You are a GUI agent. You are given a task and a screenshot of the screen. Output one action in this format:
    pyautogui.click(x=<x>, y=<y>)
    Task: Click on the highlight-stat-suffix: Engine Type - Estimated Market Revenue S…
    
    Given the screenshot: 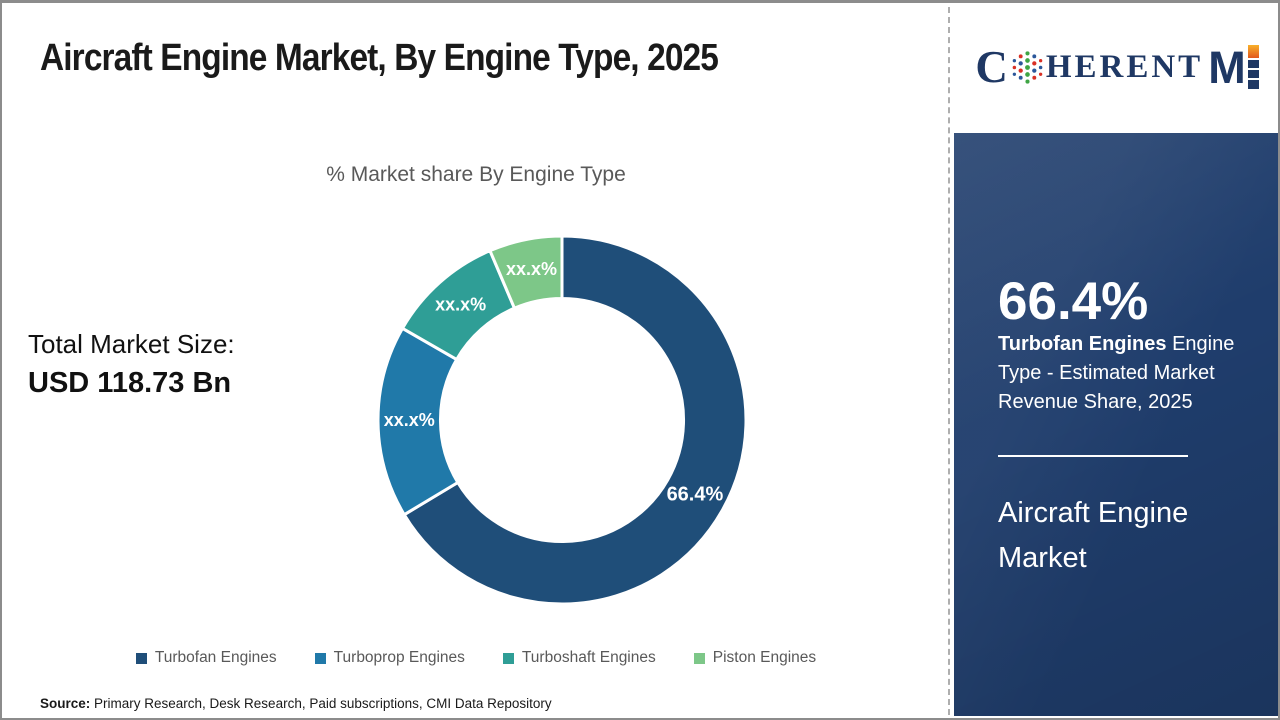 What is the action you would take?
    pyautogui.click(x=1116, y=373)
    